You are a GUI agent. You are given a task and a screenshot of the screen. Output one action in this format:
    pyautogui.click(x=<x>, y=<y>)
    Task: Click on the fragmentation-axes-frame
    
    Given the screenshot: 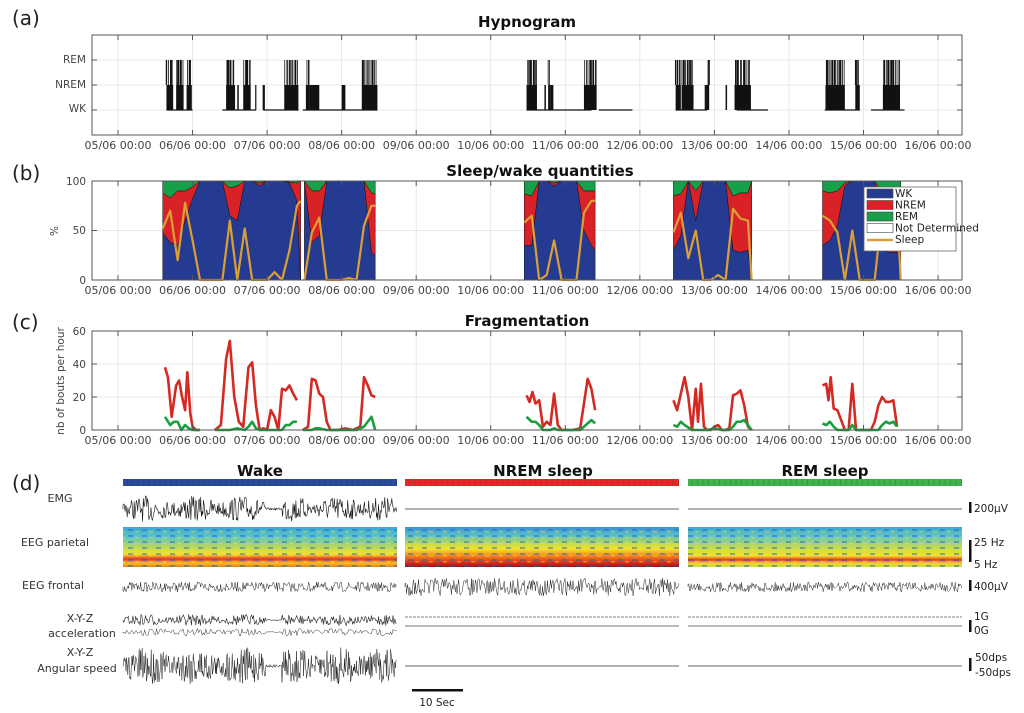 What is the action you would take?
    pyautogui.click(x=527, y=380)
    